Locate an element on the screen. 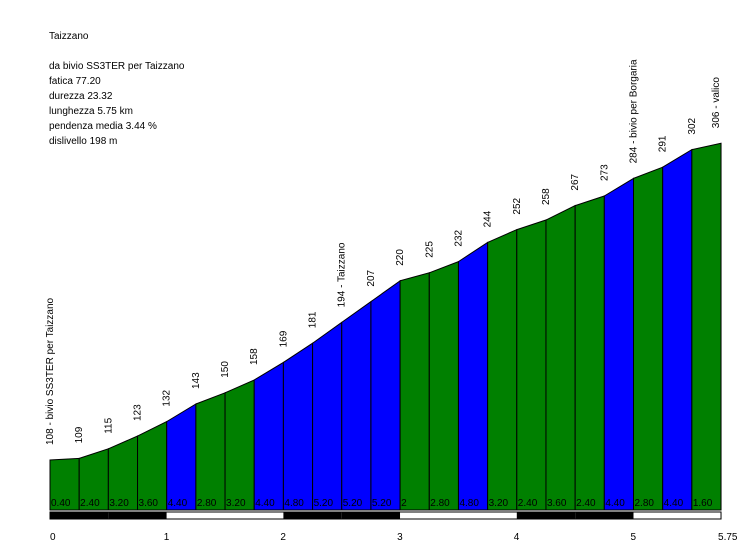 This screenshot has width=750, height=550. grade-label: 1.60 is located at coordinates (703, 503).